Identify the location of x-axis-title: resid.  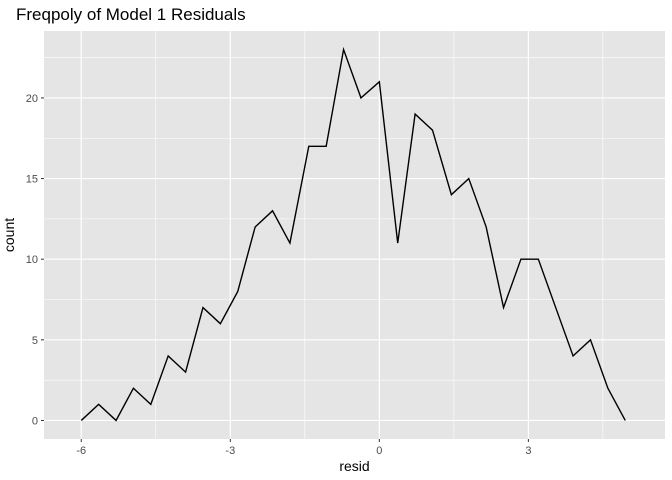
(354, 466).